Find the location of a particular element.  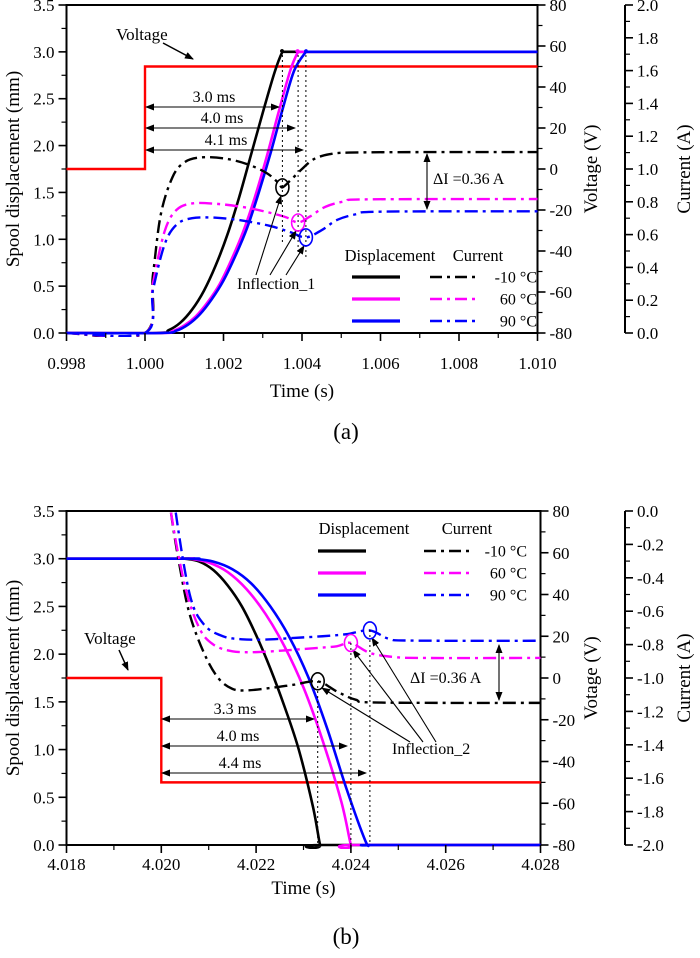

x-tick-label: 1.006 is located at coordinates (380, 363).